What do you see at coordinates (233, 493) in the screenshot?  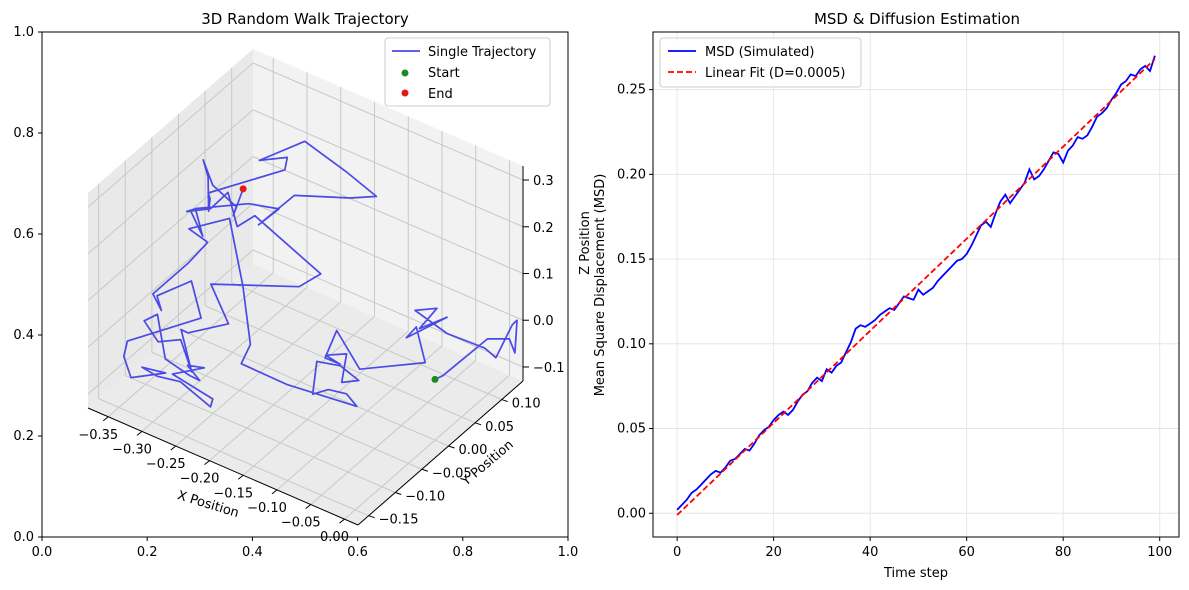 I see `x-tick-label-3d: −0.15` at bounding box center [233, 493].